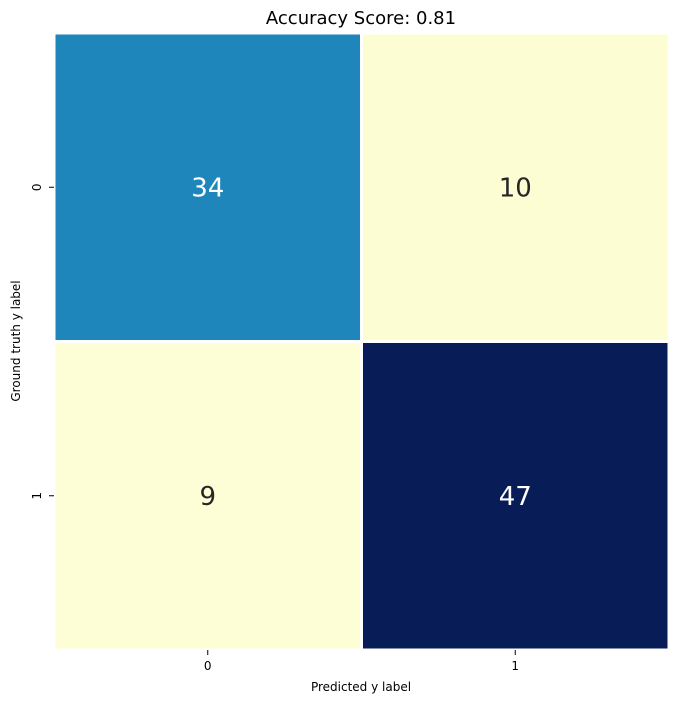 The image size is (679, 703). What do you see at coordinates (361, 687) in the screenshot?
I see `x-axis-label: Predicted y label` at bounding box center [361, 687].